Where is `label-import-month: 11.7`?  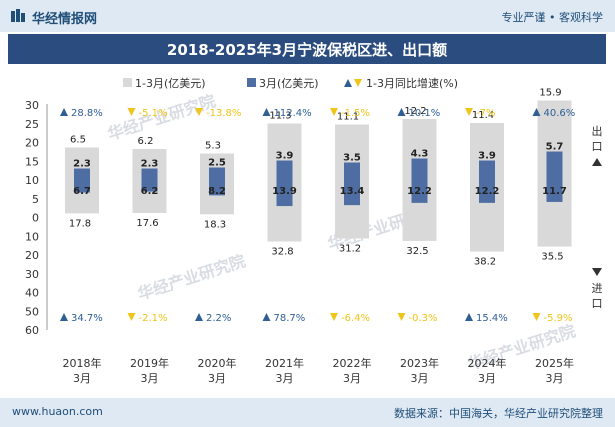
label-import-month: 11.7 is located at coordinates (554, 191).